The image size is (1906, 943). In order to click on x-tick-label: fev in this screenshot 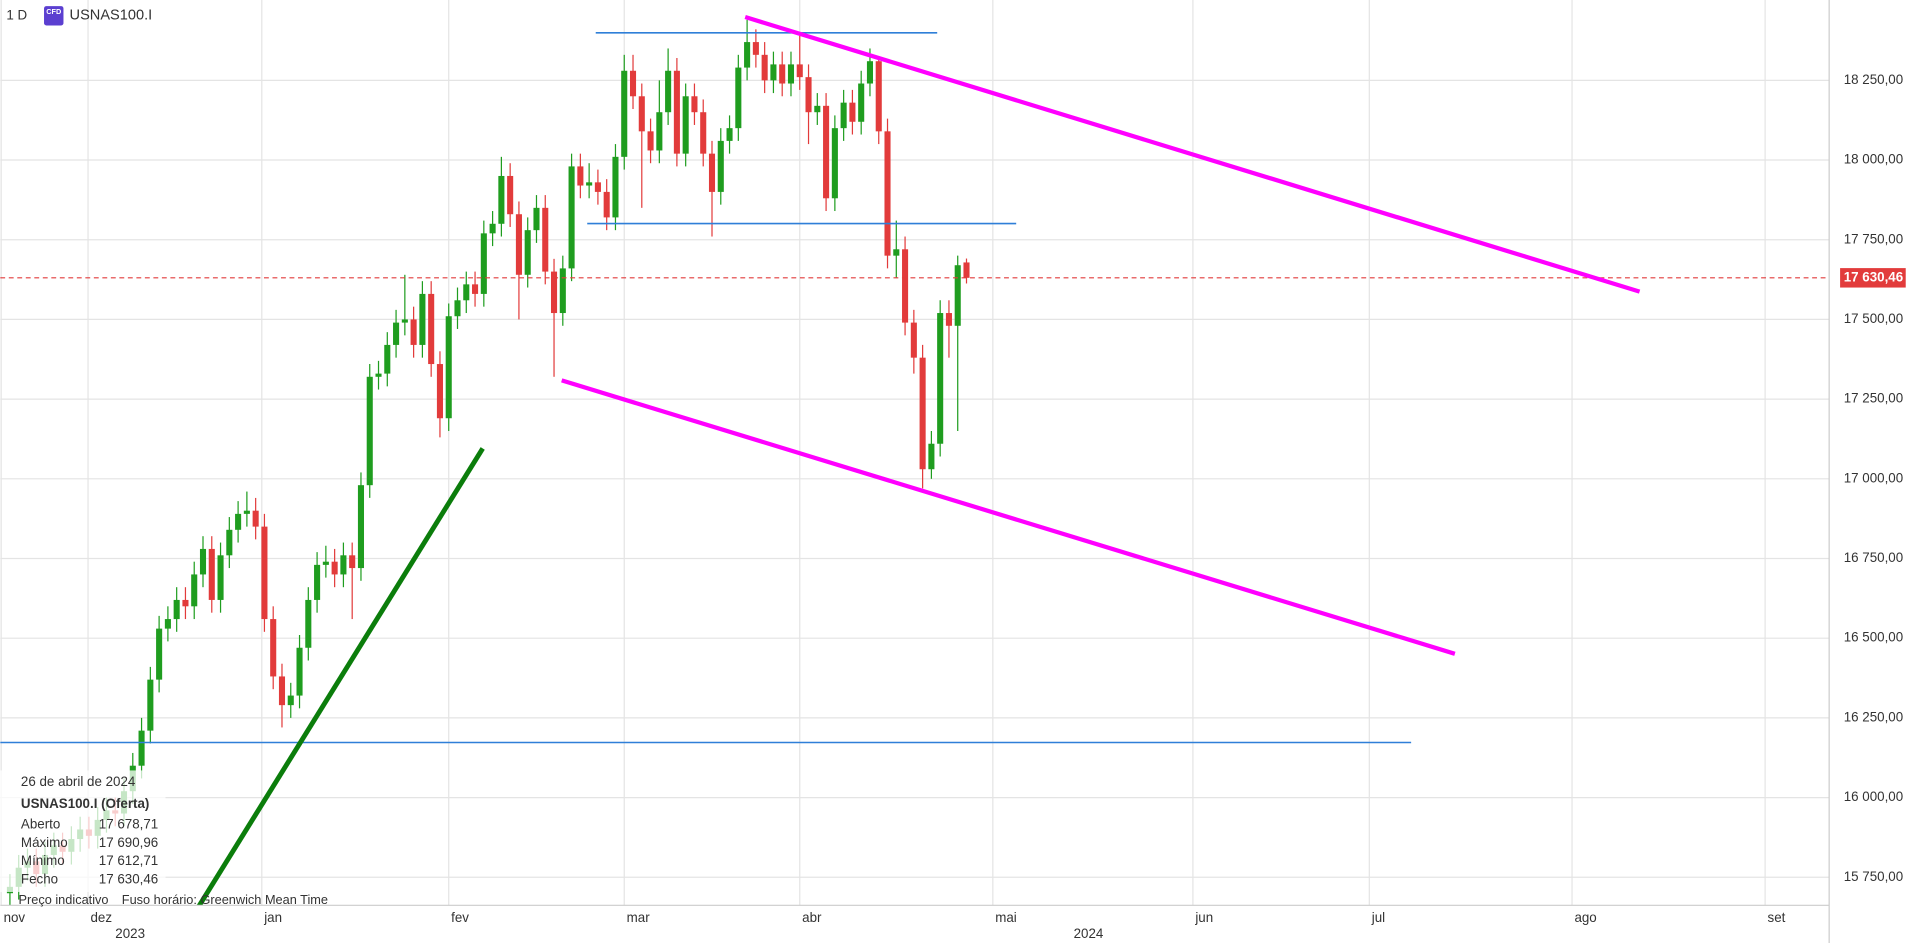, I will do `click(460, 917)`.